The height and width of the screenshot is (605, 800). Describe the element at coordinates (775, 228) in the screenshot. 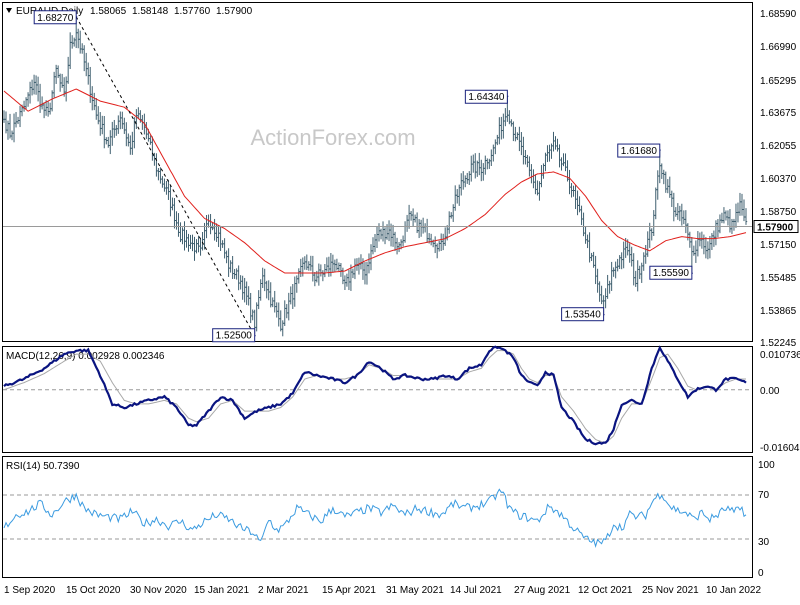

I see `current-price-label: 1.57900` at that location.